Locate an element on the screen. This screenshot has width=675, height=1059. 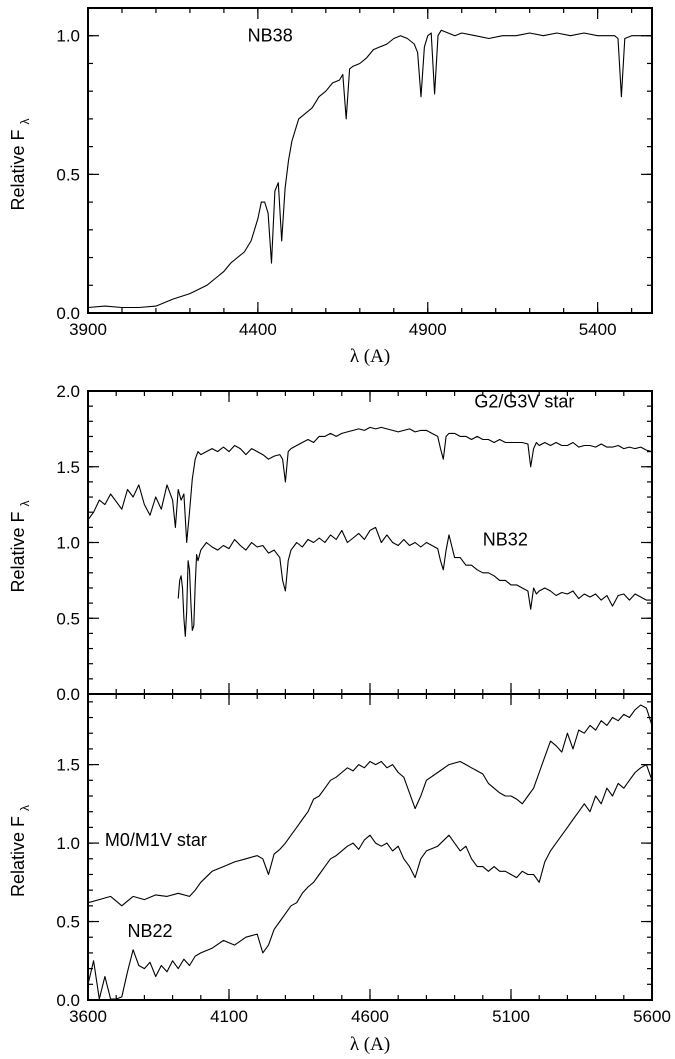
x-tick-label: 4100 is located at coordinates (229, 1016).